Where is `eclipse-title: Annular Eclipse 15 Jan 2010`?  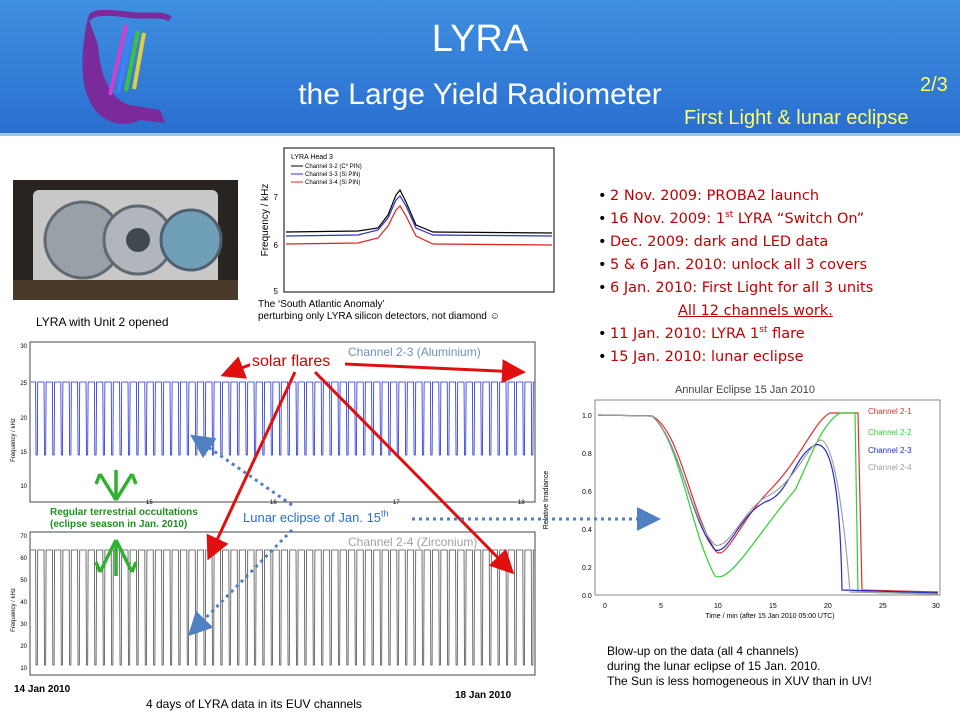
eclipse-title: Annular Eclipse 15 Jan 2010 is located at coordinates (745, 390).